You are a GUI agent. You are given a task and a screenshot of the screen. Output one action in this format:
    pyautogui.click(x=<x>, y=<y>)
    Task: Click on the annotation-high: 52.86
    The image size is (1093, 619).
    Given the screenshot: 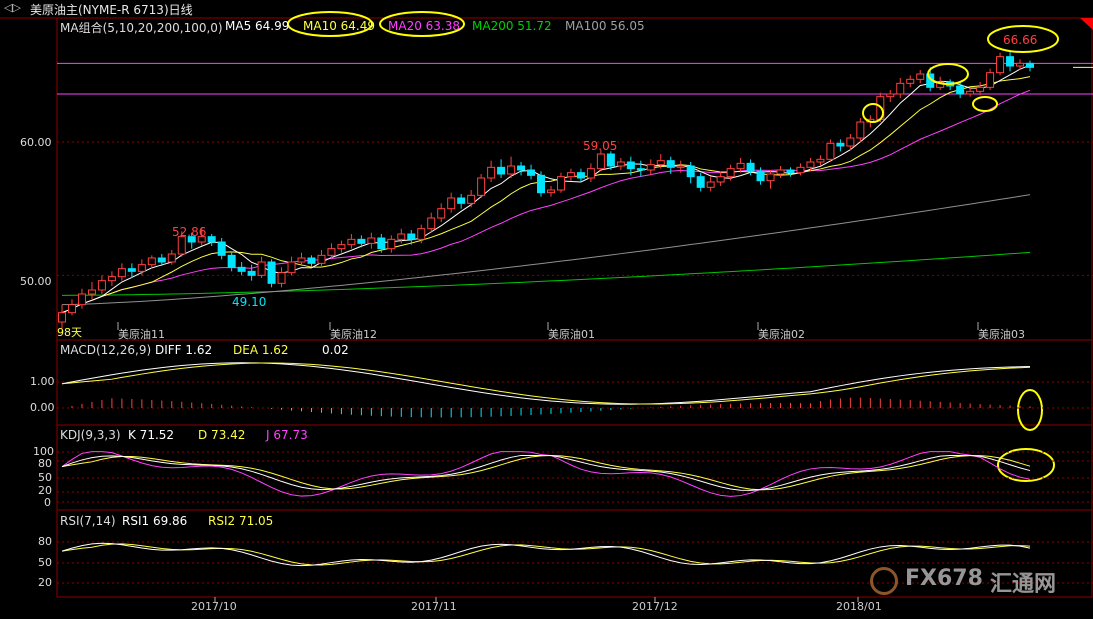 What is the action you would take?
    pyautogui.click(x=189, y=232)
    